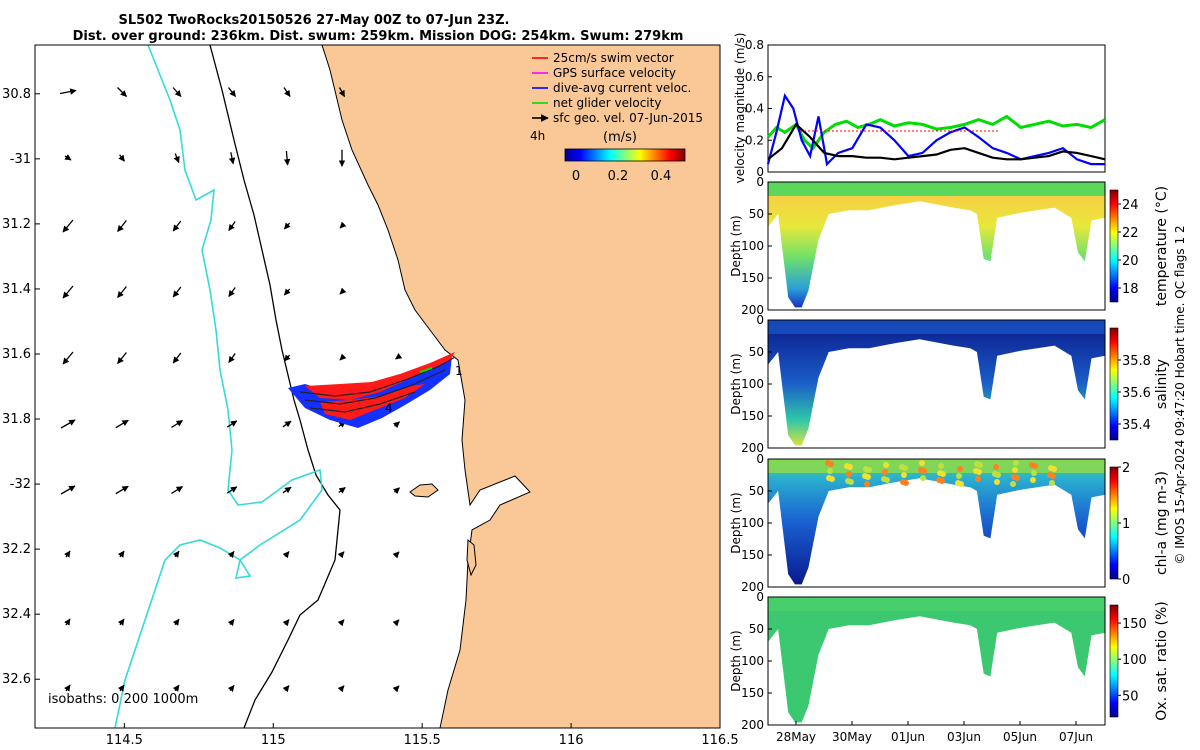 This screenshot has width=1200, height=750. What do you see at coordinates (1130, 696) in the screenshot?
I see `colorbar-tick-label: 50` at bounding box center [1130, 696].